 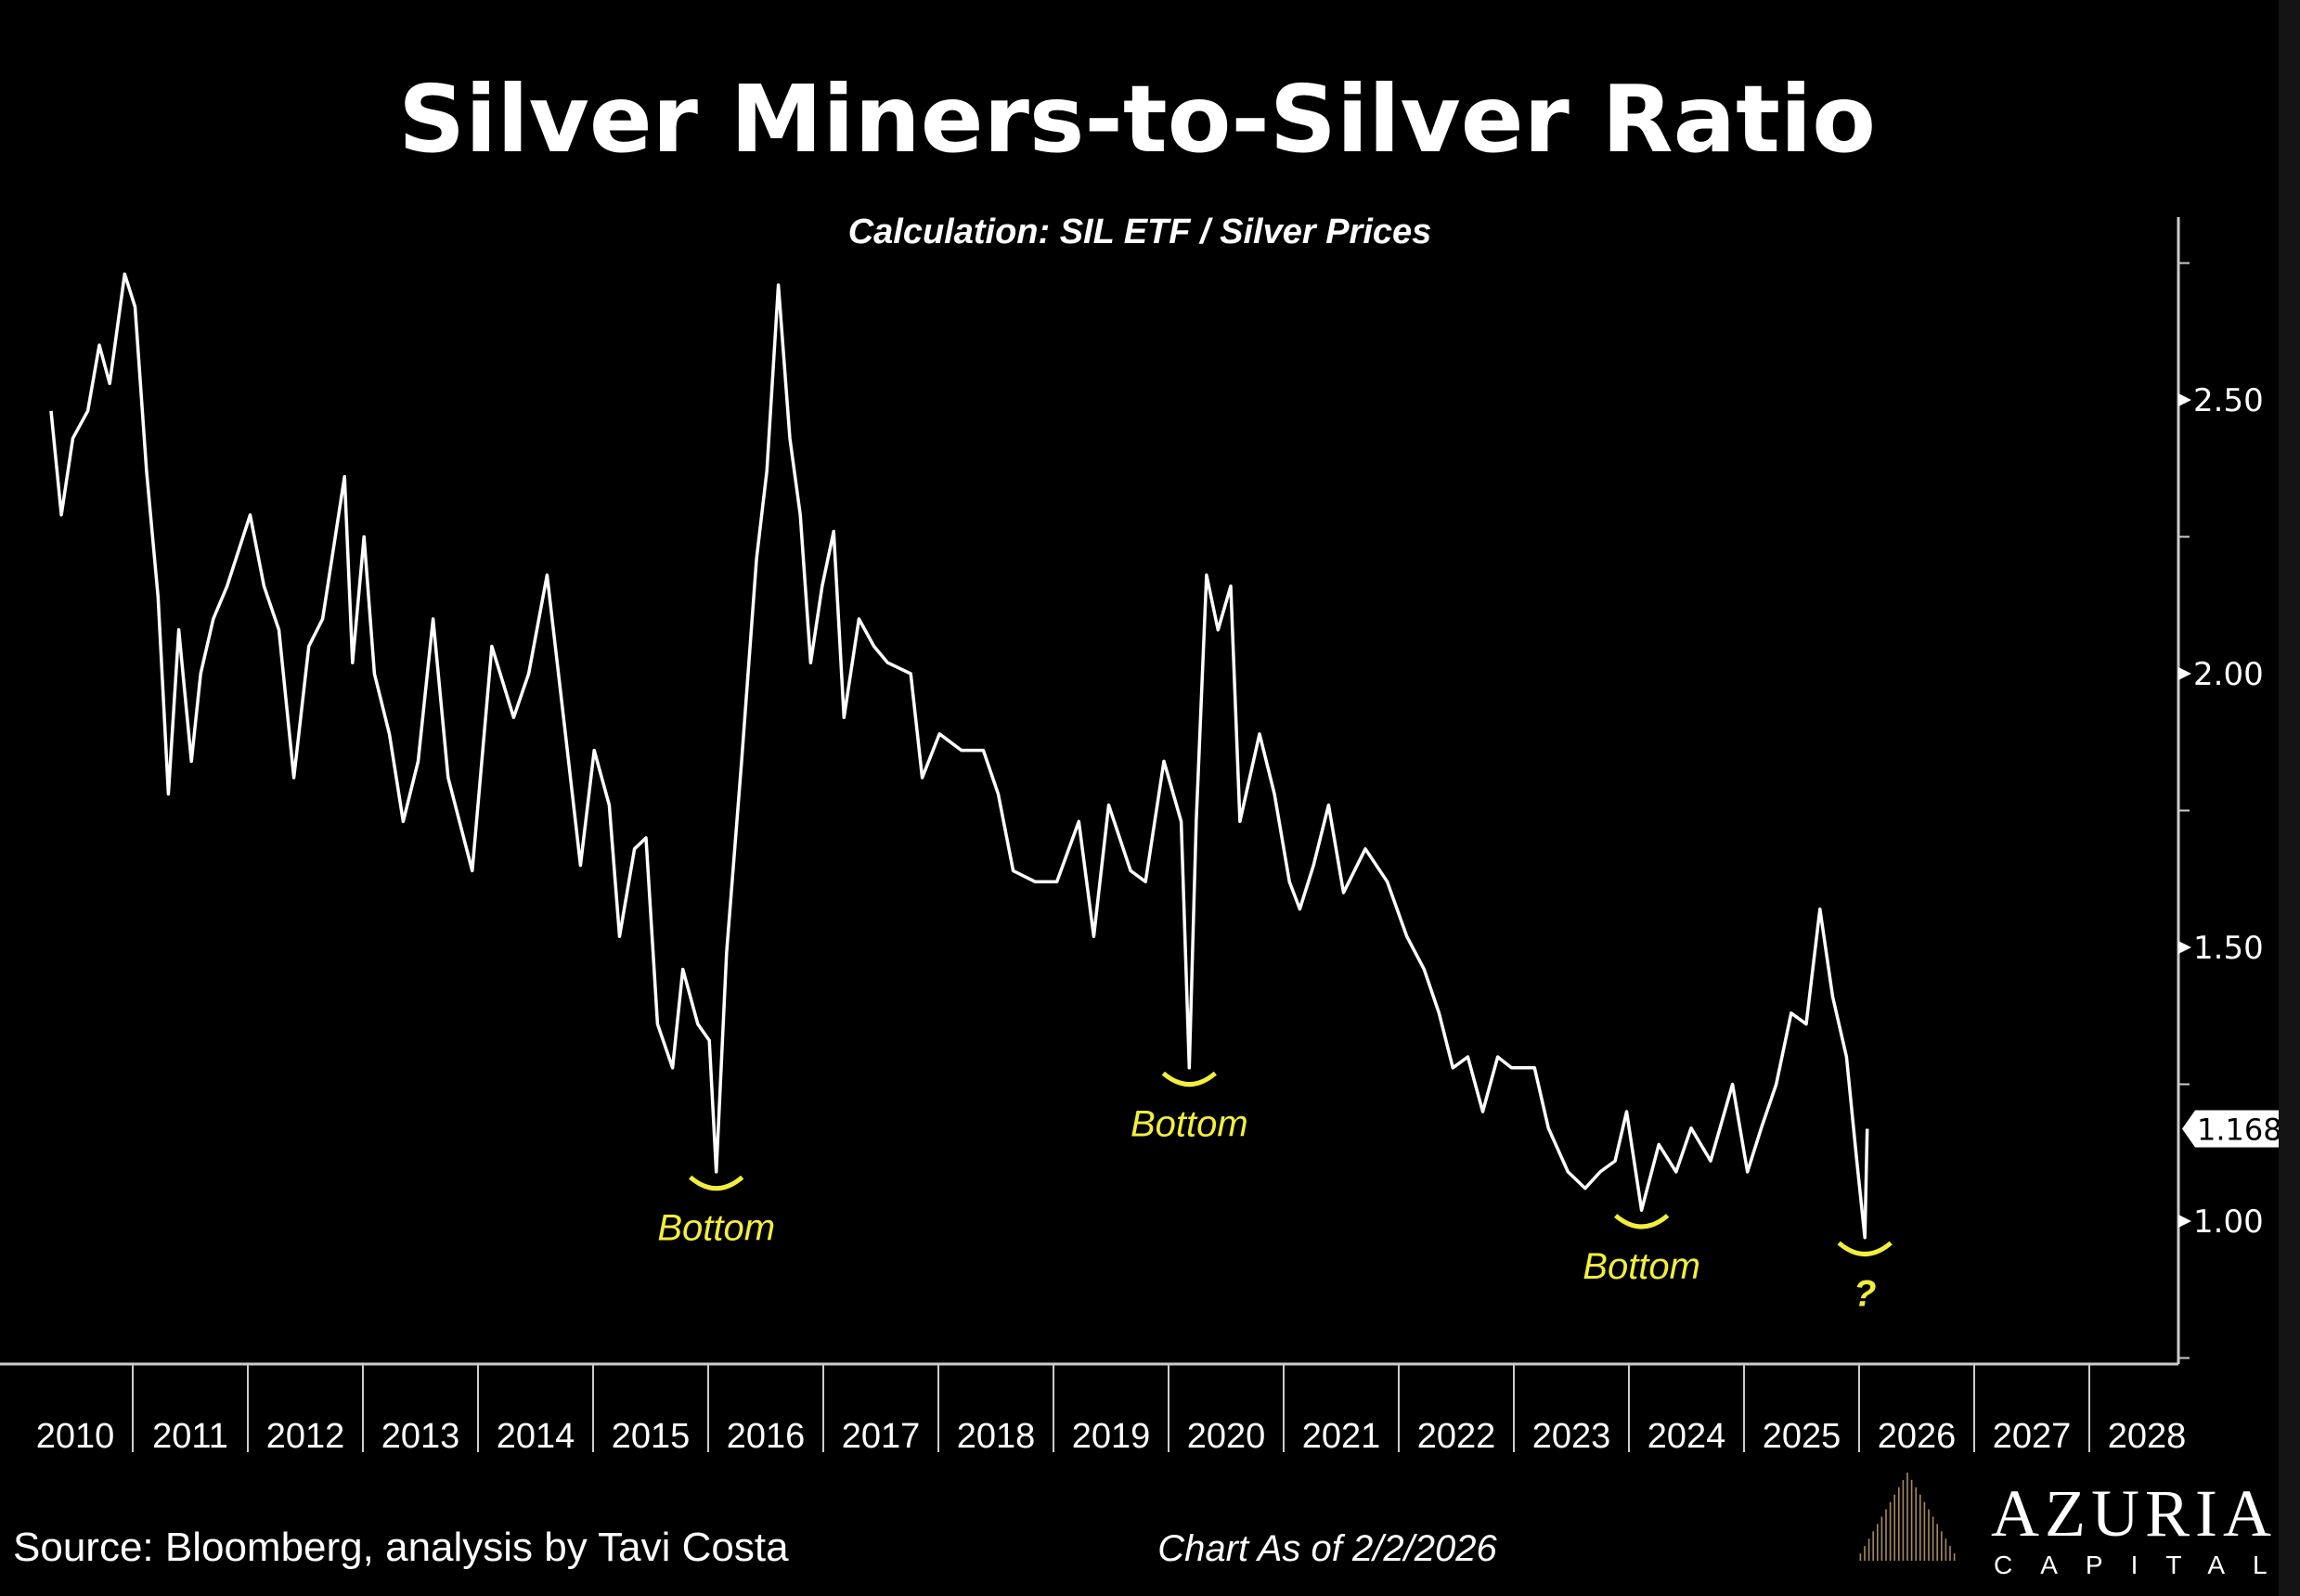 I want to click on y-axis: 1.00 1.50 2.00 2.50, so click(x=2221, y=812).